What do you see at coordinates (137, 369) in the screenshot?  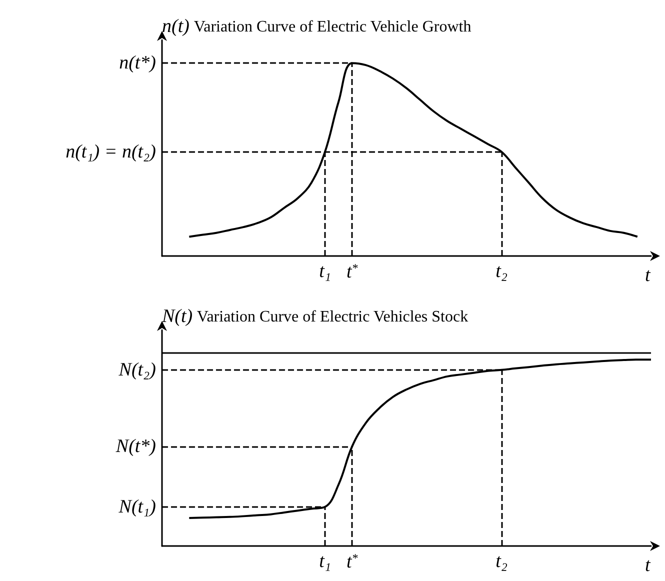 I see `ref-line-label: N(t₂)` at bounding box center [137, 369].